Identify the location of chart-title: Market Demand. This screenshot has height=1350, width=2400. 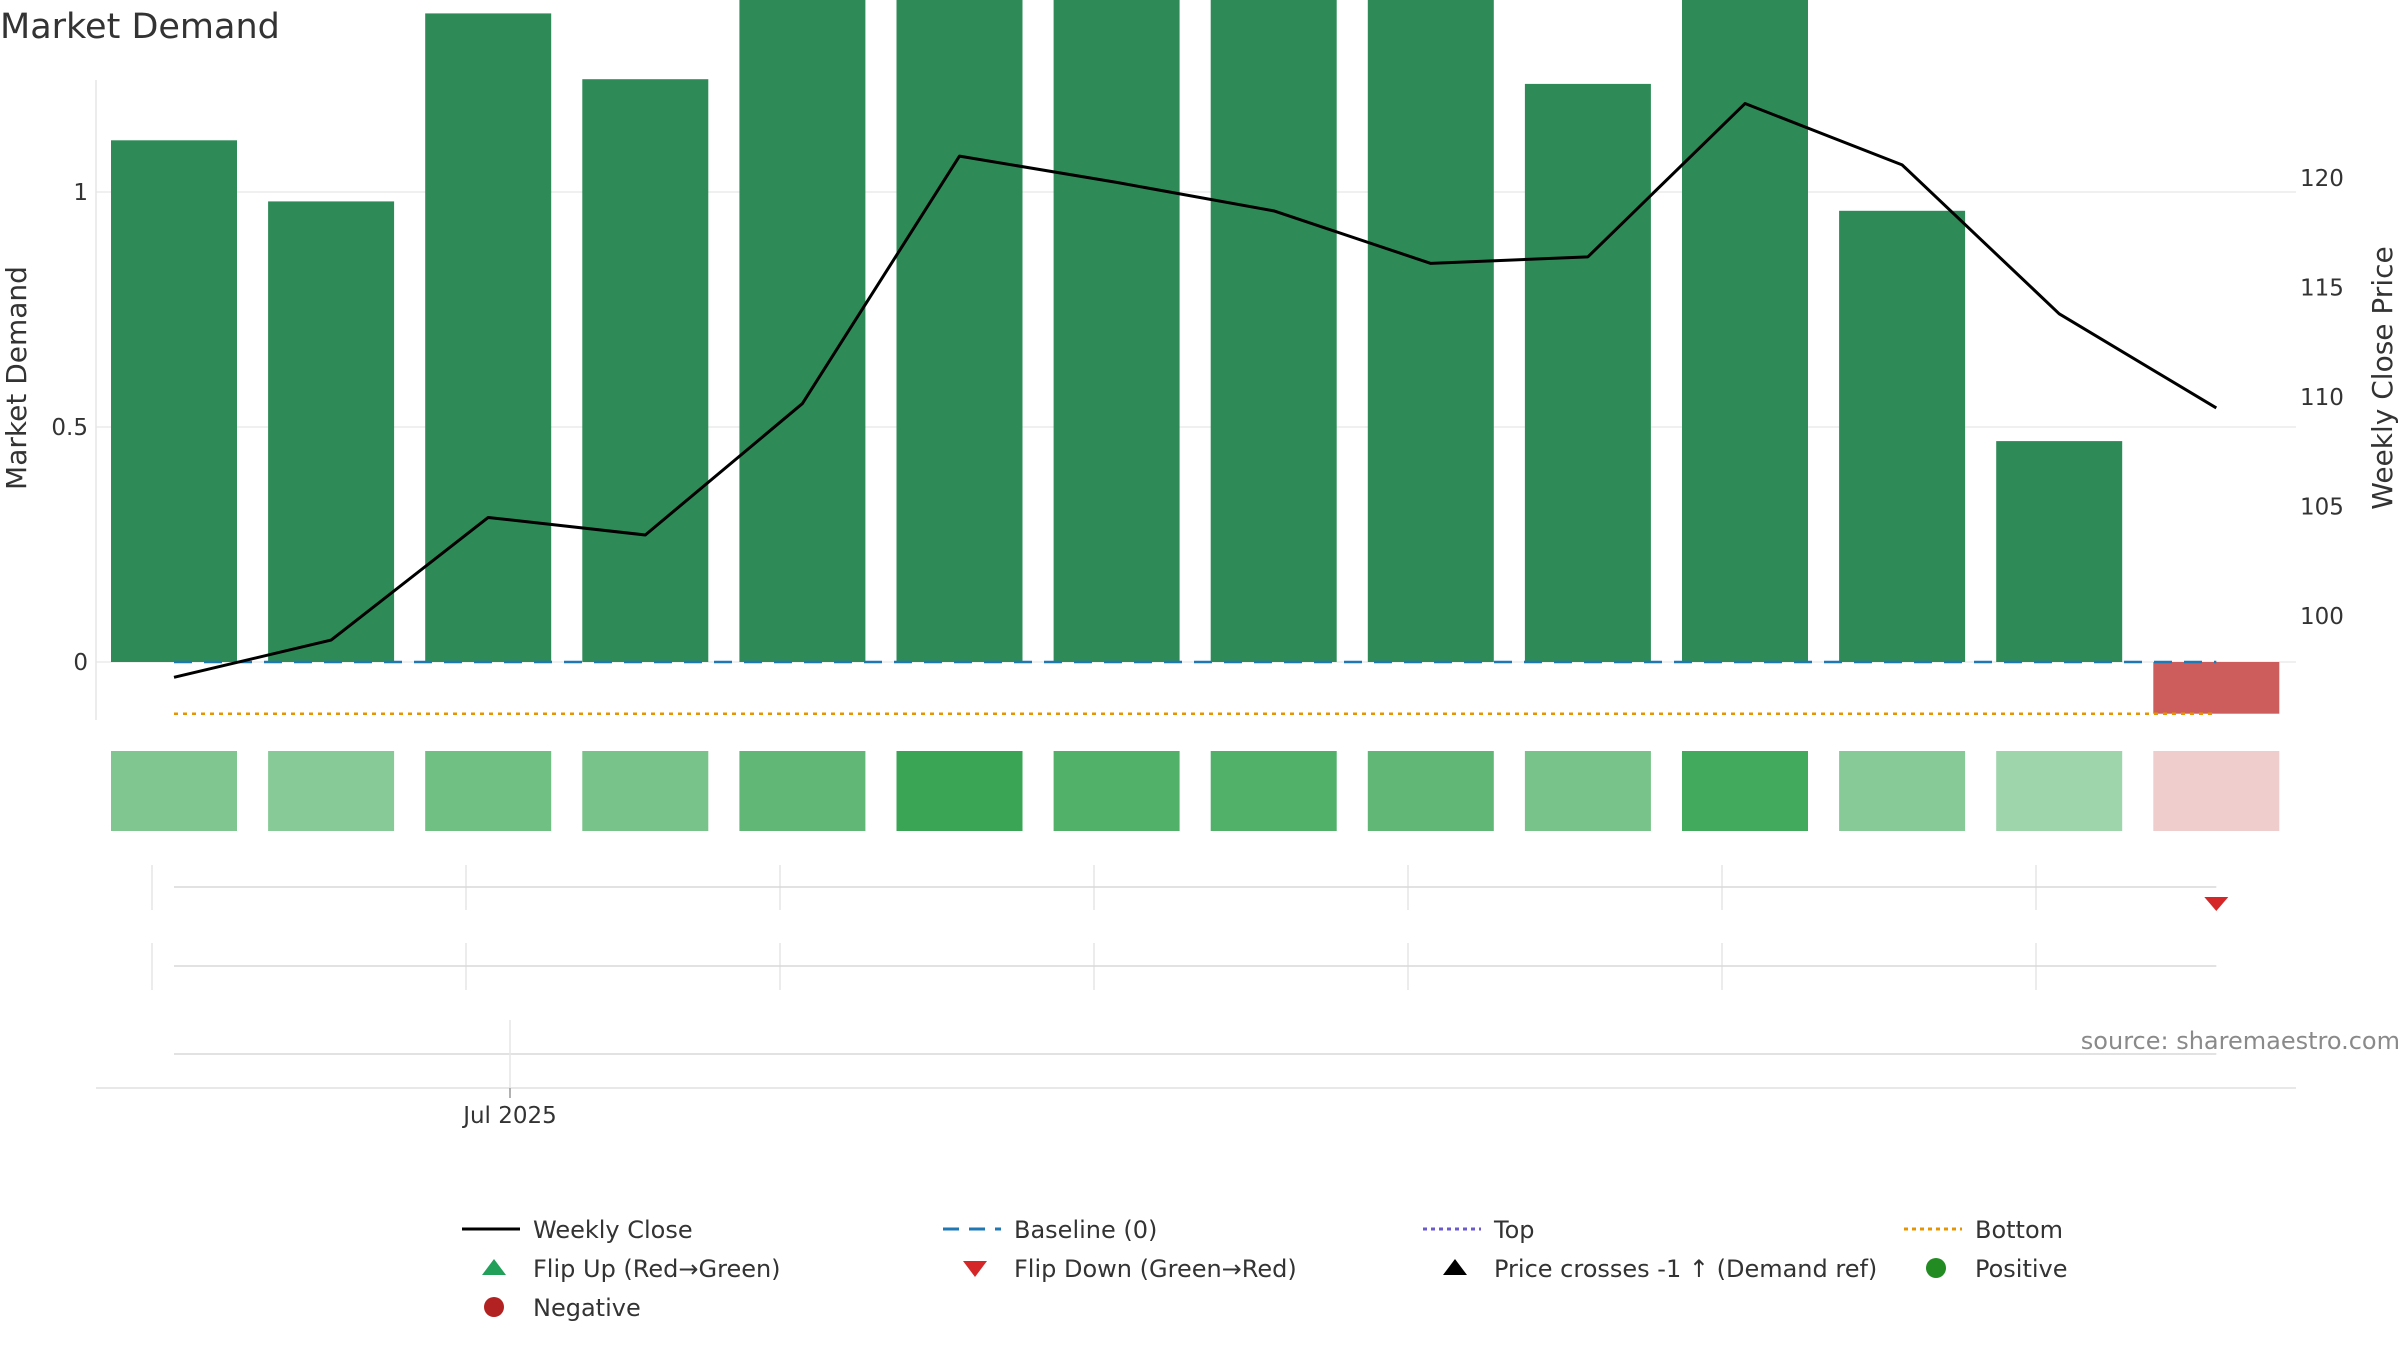
(140, 27).